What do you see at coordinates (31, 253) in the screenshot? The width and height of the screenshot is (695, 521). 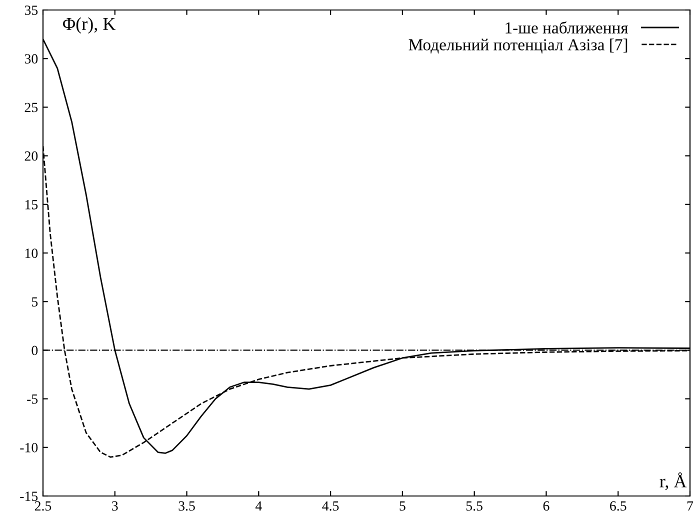 I see `y-tick-label: 10` at bounding box center [31, 253].